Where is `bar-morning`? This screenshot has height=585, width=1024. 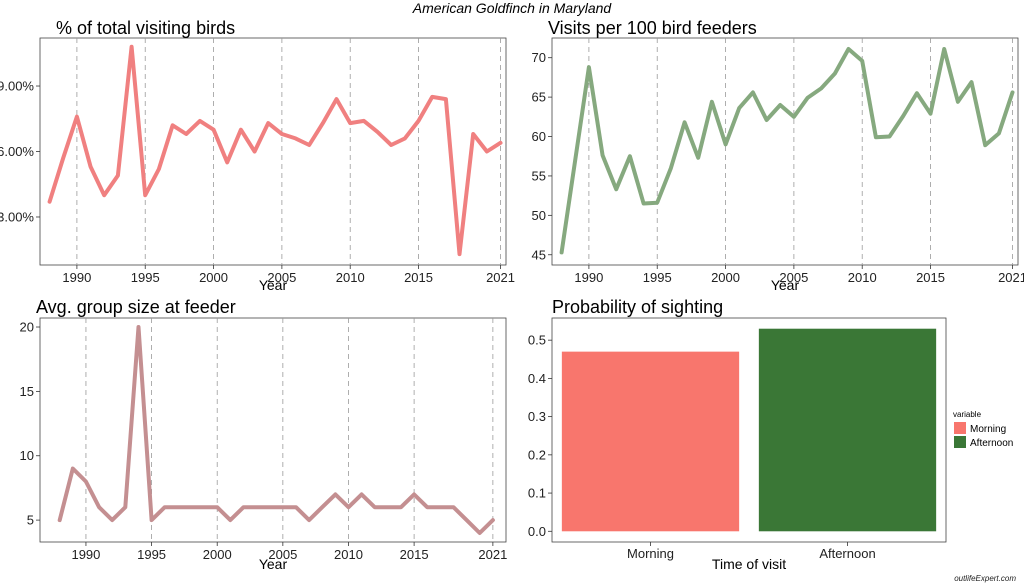 bar-morning is located at coordinates (650, 441).